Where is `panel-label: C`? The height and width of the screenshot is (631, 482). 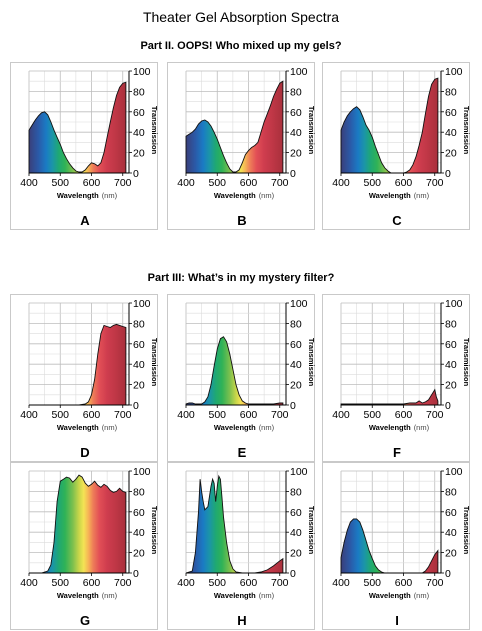
panel-label: C is located at coordinates (397, 220).